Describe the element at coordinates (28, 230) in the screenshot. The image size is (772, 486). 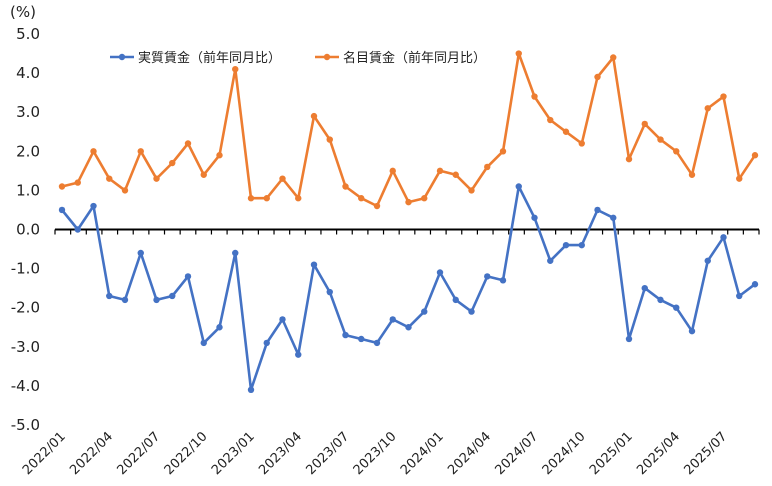
I see `y-tick-label: 0.0` at that location.